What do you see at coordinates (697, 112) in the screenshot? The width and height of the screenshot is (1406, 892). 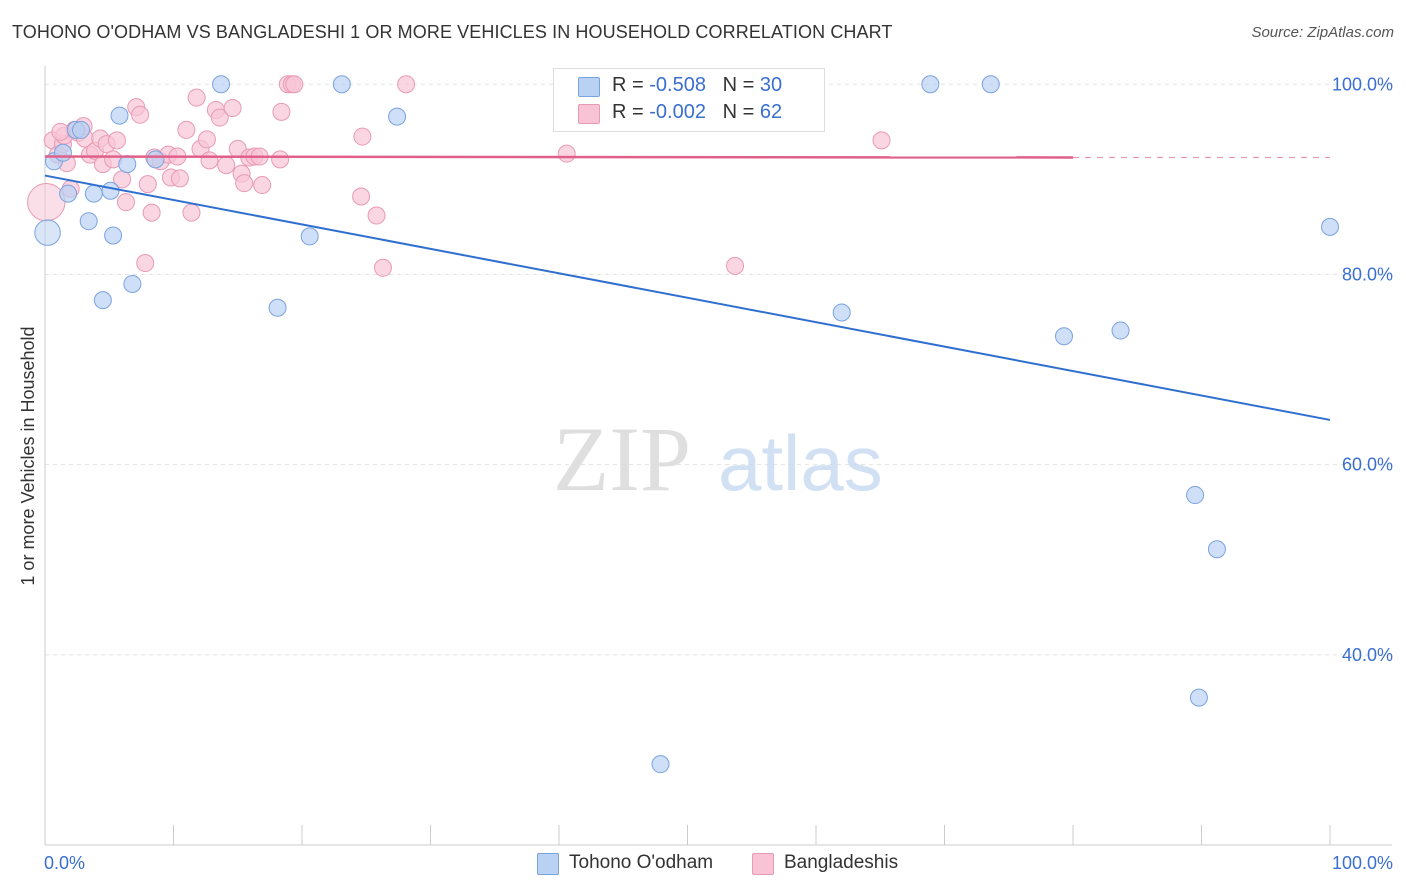 I see `legend-stats-bangladeshi: R = -0.002 N = 62` at bounding box center [697, 112].